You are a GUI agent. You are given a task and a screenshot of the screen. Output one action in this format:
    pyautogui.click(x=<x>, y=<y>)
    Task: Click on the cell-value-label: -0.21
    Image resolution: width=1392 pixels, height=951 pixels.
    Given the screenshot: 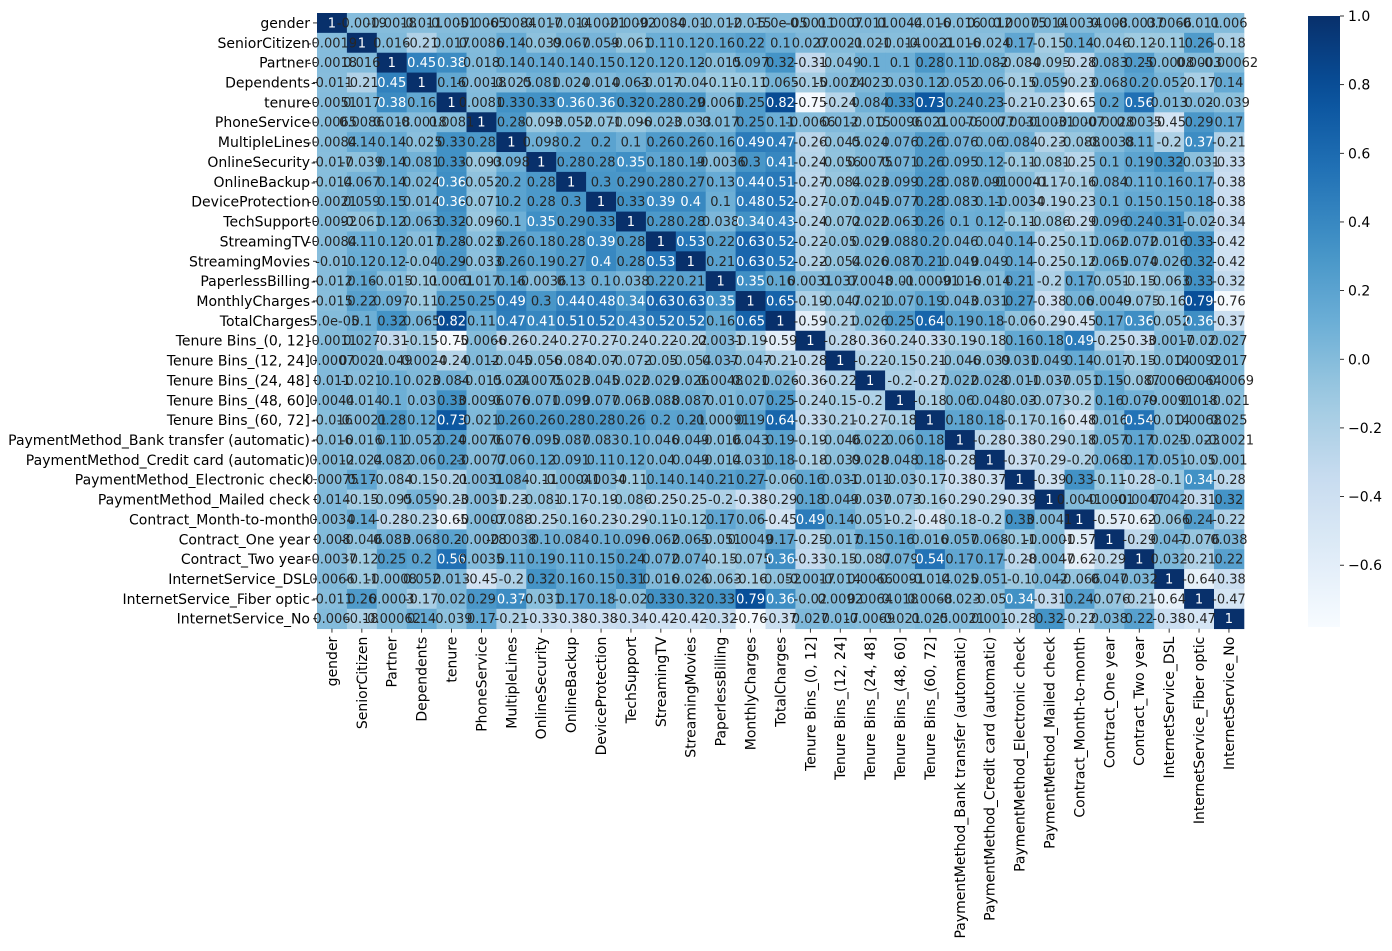 What is the action you would take?
    pyautogui.click(x=1020, y=103)
    